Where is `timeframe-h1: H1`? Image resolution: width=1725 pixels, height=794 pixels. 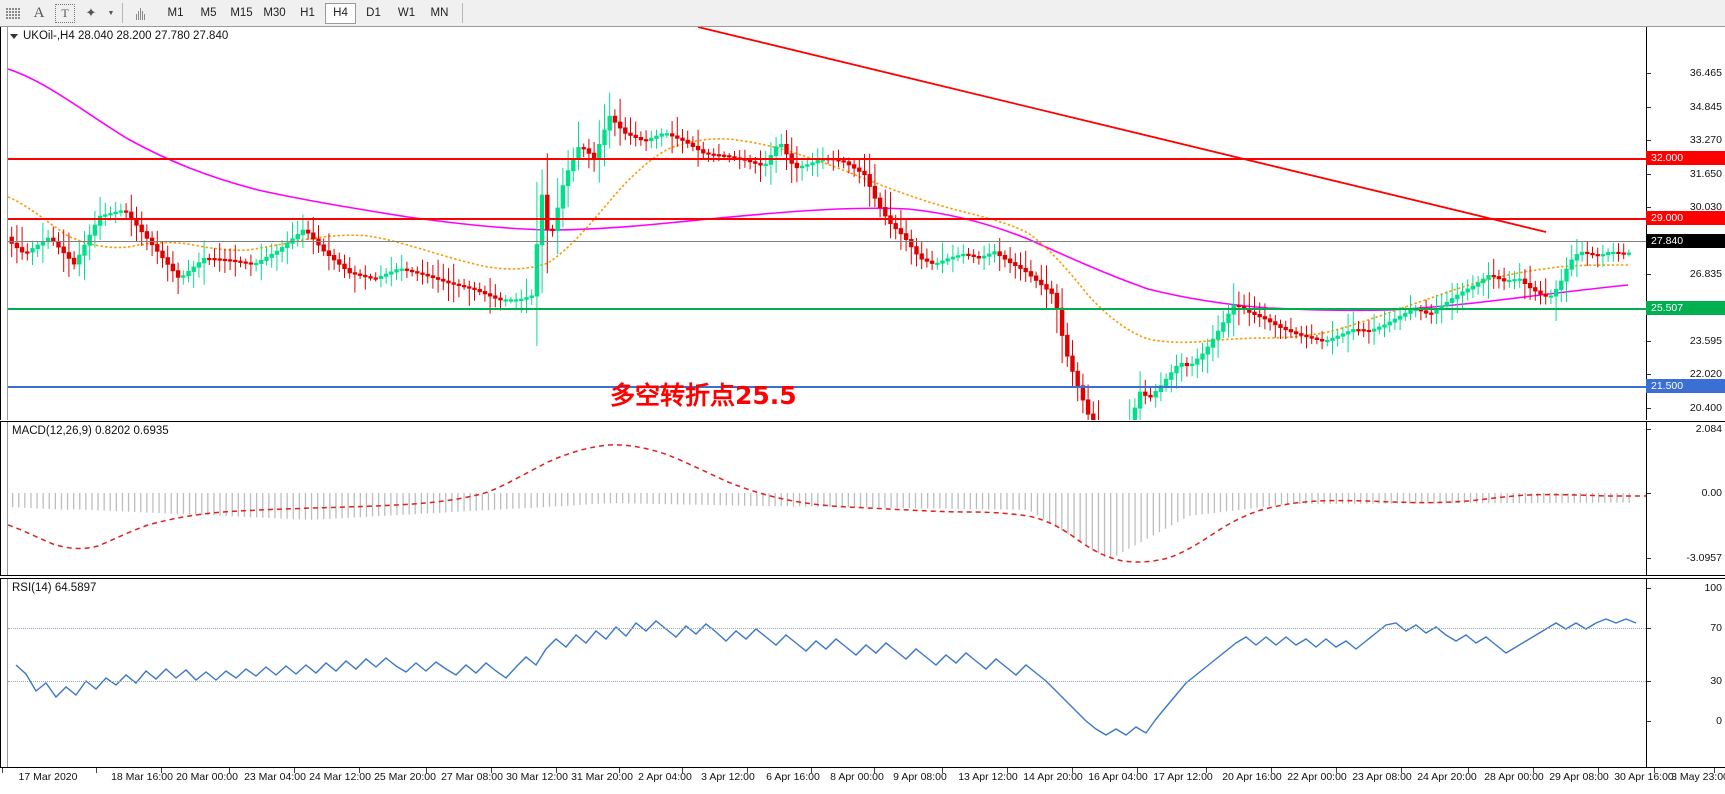
timeframe-h1: H1 is located at coordinates (307, 13).